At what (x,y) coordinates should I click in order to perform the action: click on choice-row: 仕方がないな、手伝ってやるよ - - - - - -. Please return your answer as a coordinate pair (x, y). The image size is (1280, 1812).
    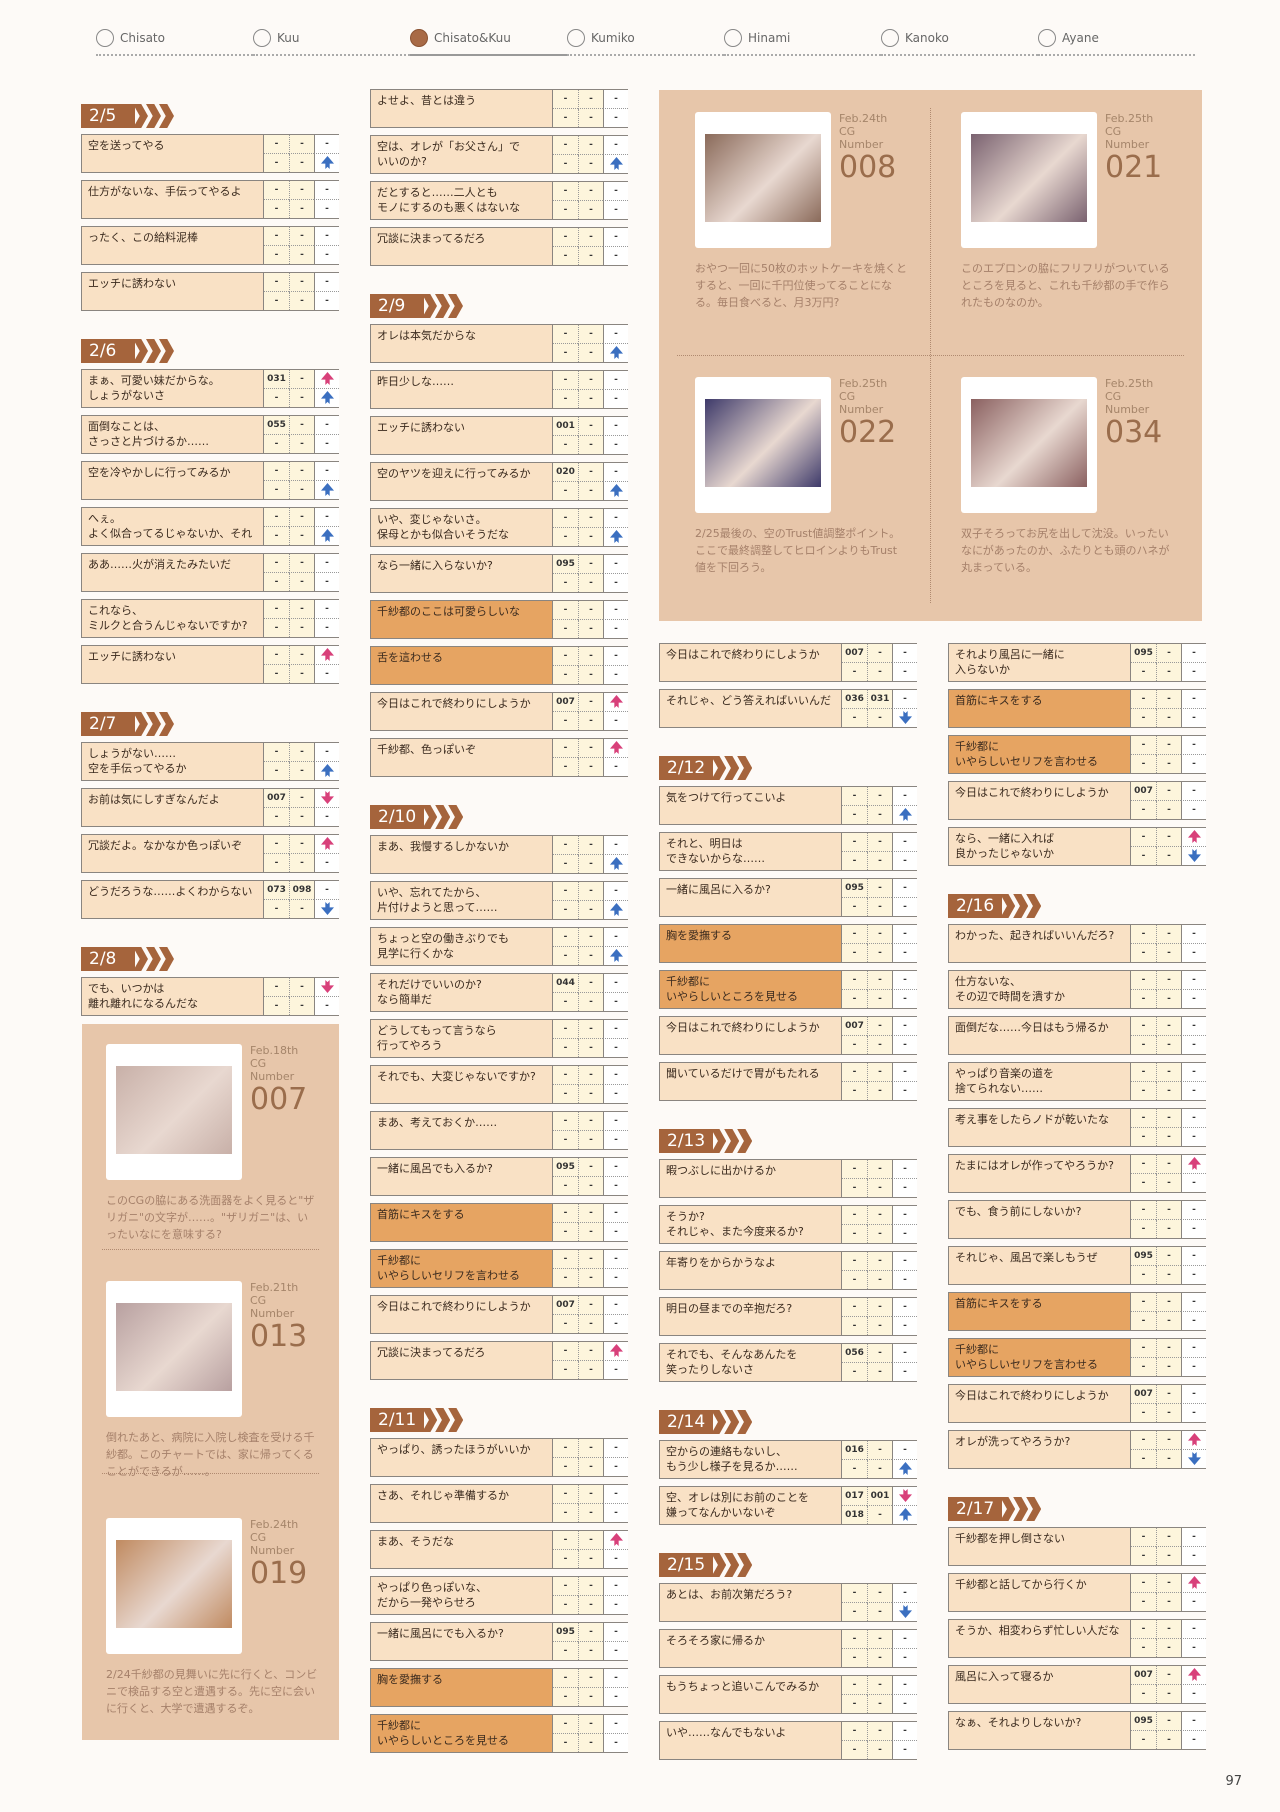
    Looking at the image, I should click on (210, 199).